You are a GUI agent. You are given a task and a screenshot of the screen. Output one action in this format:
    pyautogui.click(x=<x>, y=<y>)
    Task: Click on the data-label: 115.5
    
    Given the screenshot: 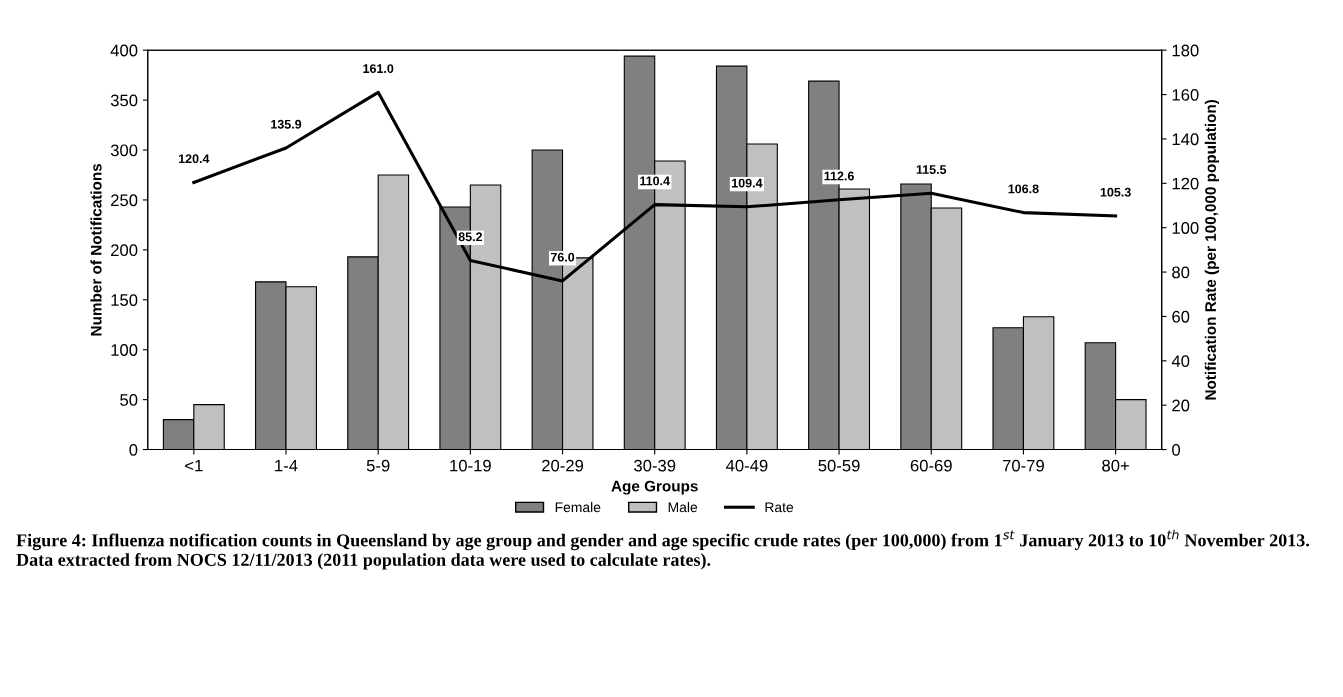 What is the action you would take?
    pyautogui.click(x=931, y=169)
    